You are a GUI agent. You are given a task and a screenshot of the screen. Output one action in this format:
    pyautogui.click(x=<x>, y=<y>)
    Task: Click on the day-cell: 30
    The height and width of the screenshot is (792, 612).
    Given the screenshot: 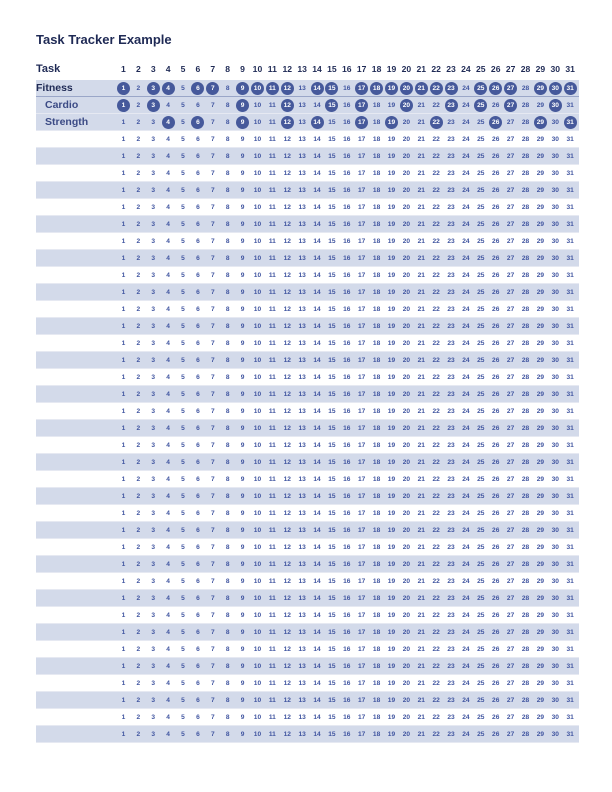 What is the action you would take?
    pyautogui.click(x=555, y=564)
    